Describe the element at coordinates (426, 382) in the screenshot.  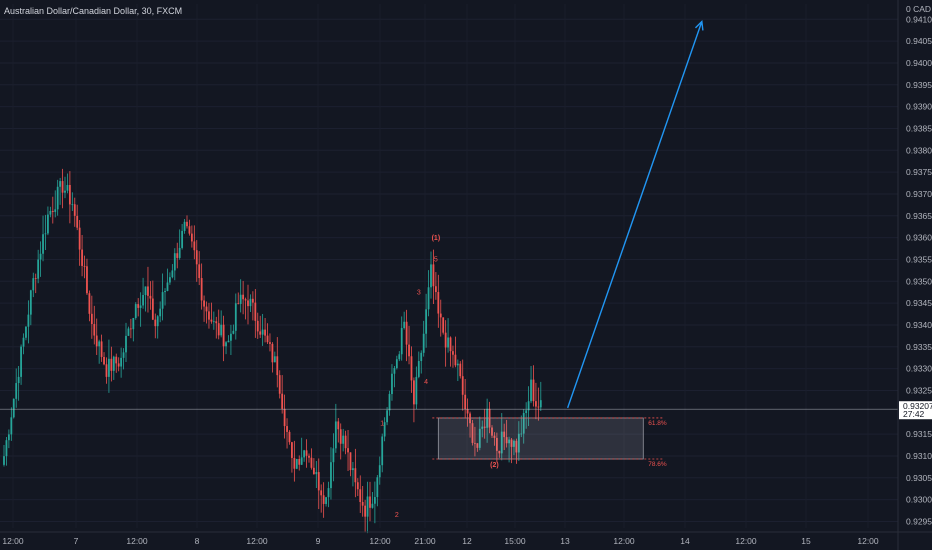
I see `wave-label: 4` at that location.